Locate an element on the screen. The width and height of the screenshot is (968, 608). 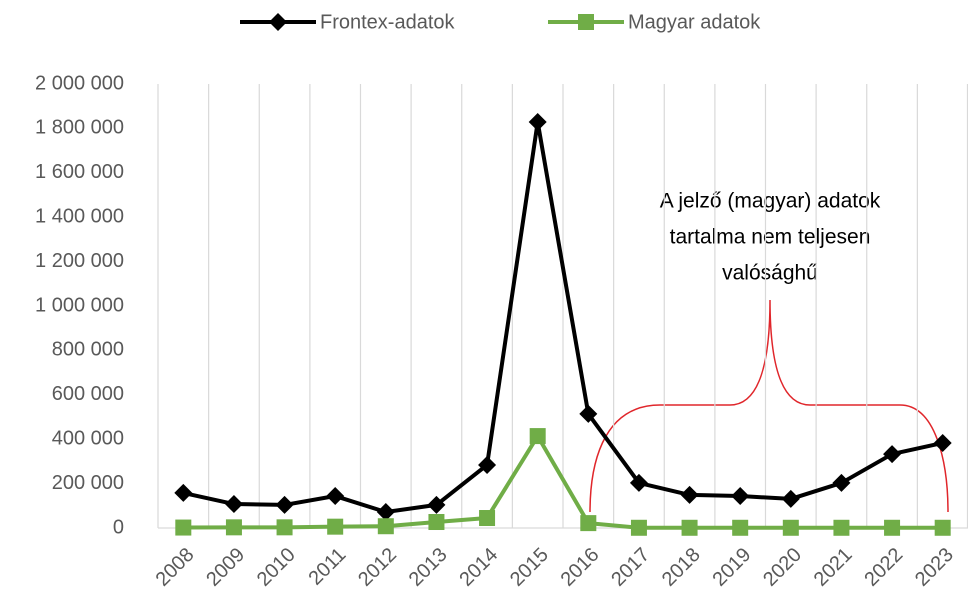
x-tick-label: 2012 is located at coordinates (377, 567).